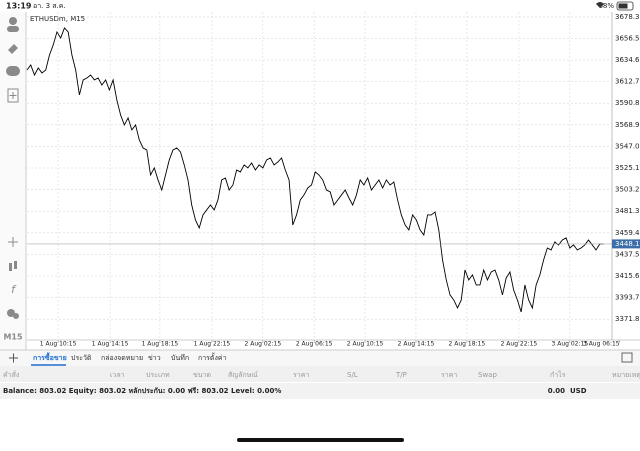 The image size is (640, 451). What do you see at coordinates (578, 391) in the screenshot?
I see `currency: USD` at bounding box center [578, 391].